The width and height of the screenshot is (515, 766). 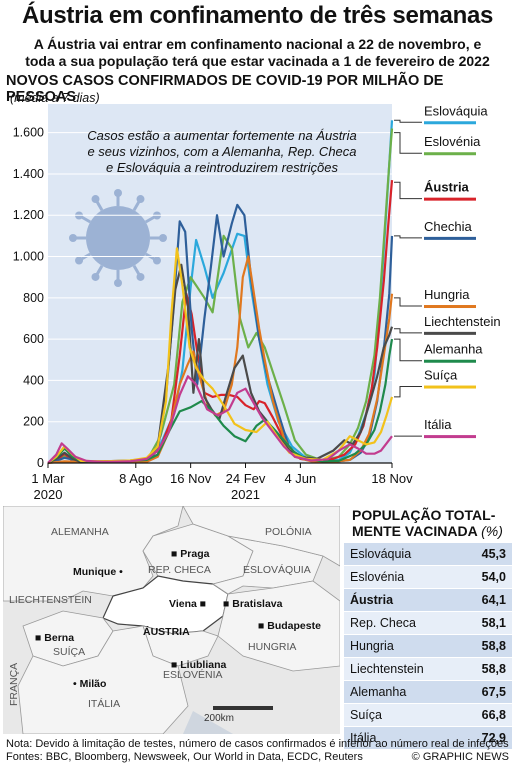 I want to click on y-tick-label: 0, so click(x=40, y=463).